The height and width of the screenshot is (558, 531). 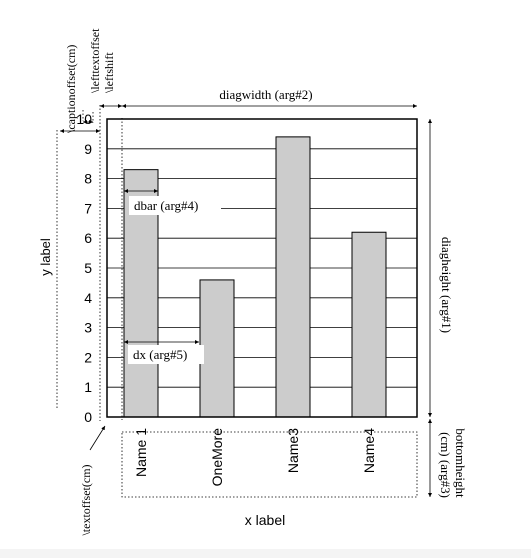 What do you see at coordinates (293, 277) in the screenshot?
I see `bar-name3` at bounding box center [293, 277].